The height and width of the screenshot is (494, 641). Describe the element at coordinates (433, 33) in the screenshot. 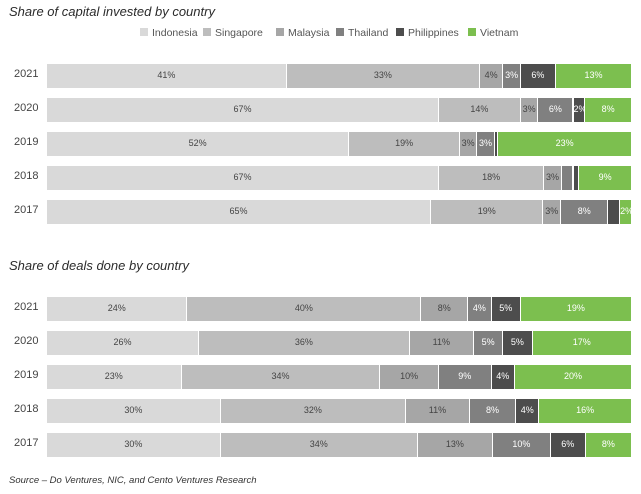

I see `legend-label: Philippines` at that location.